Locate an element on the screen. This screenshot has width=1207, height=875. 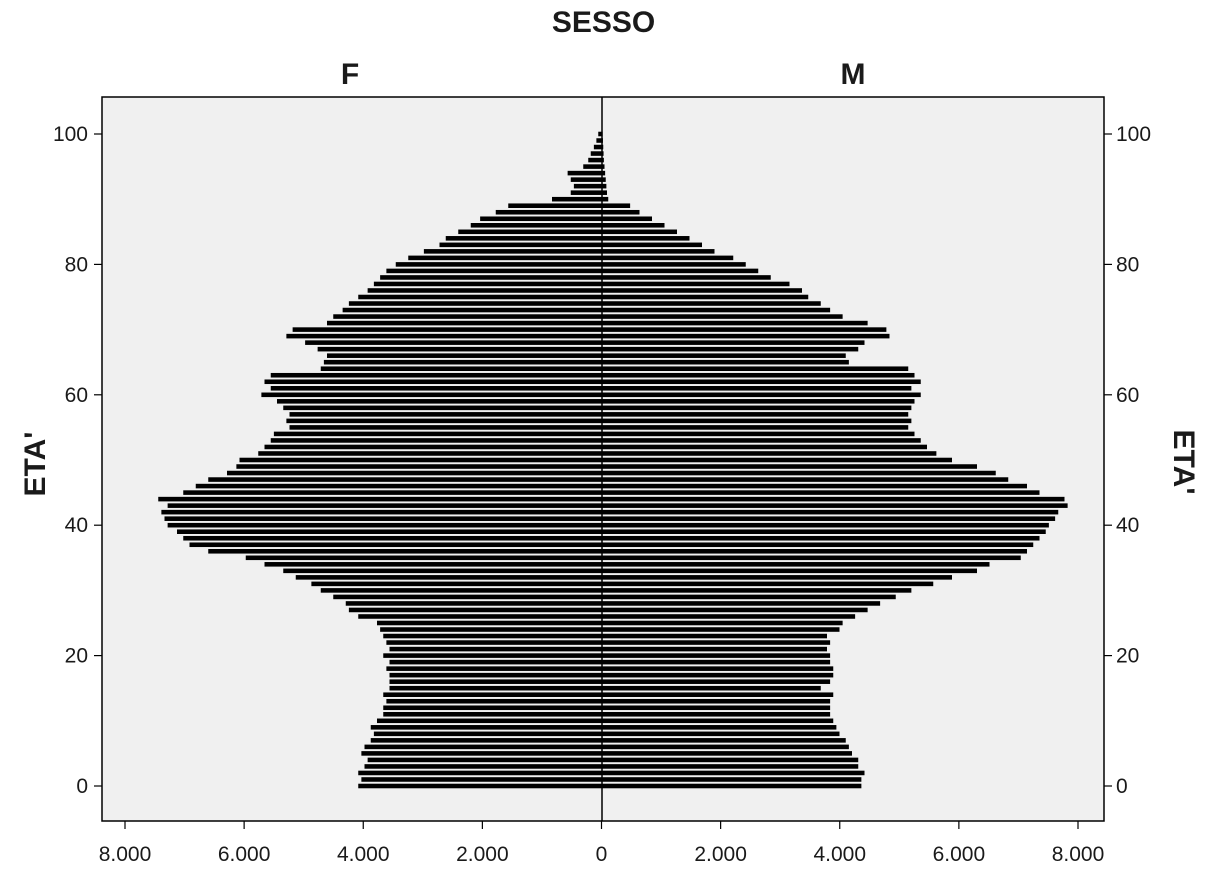
x-tick-label: 4.000 is located at coordinates (839, 854).